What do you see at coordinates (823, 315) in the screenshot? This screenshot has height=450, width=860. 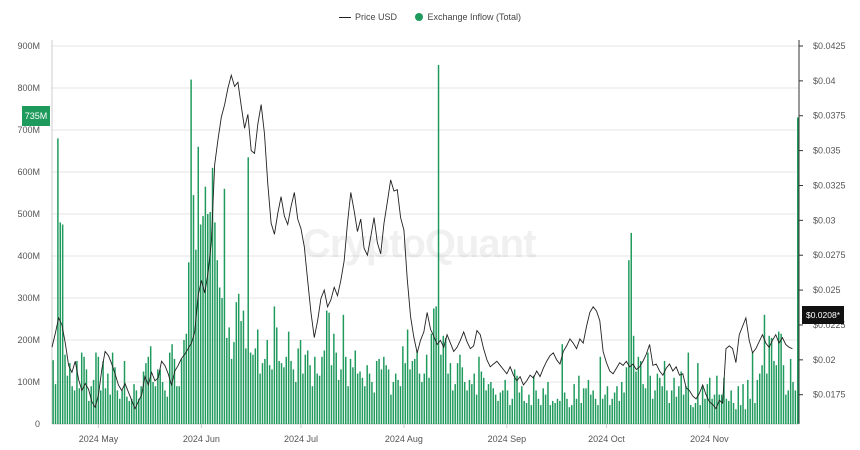 I see `current-price-badge: $0.0208*` at bounding box center [823, 315].